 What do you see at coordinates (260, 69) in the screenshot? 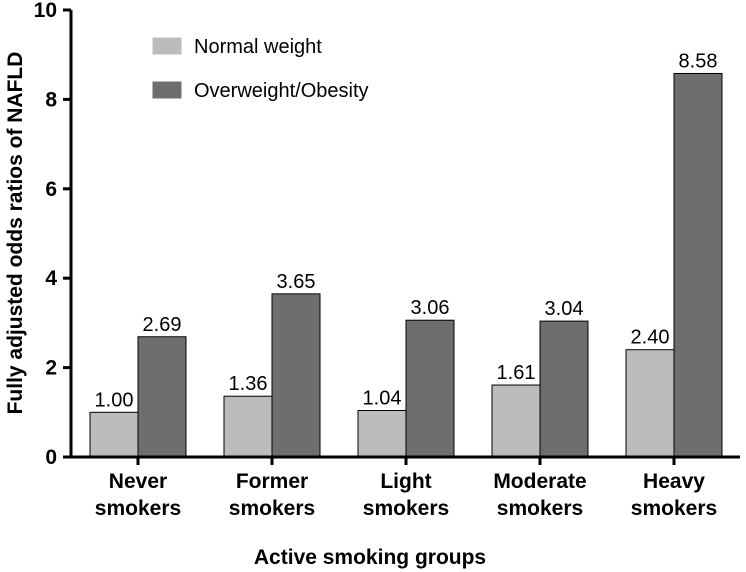
I see `legend: Normal weight Overweight/Obesity` at bounding box center [260, 69].